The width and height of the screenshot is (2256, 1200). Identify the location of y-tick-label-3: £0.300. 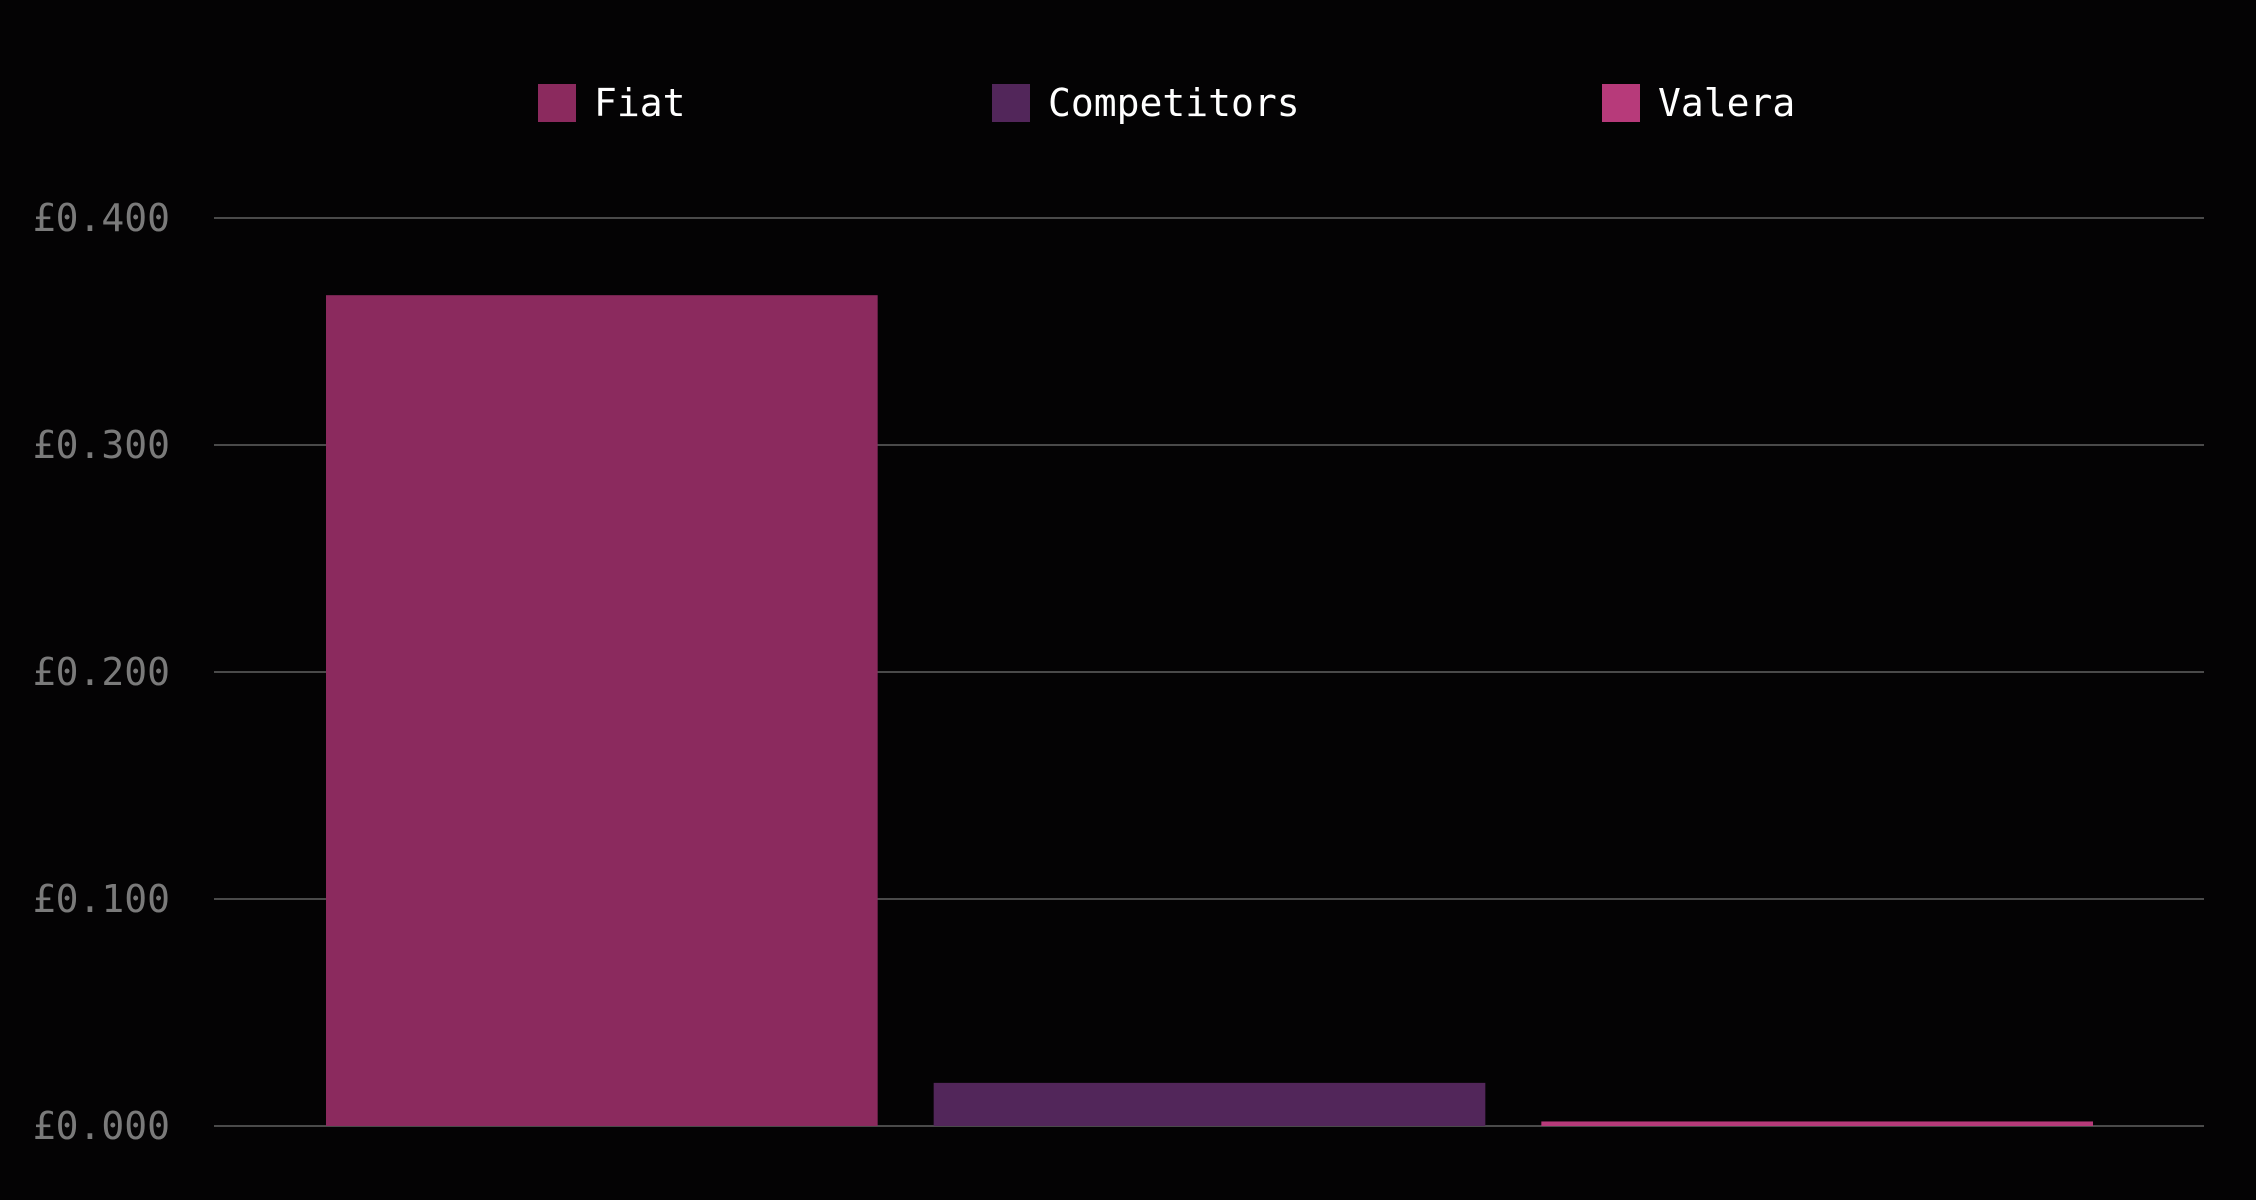
(101, 445).